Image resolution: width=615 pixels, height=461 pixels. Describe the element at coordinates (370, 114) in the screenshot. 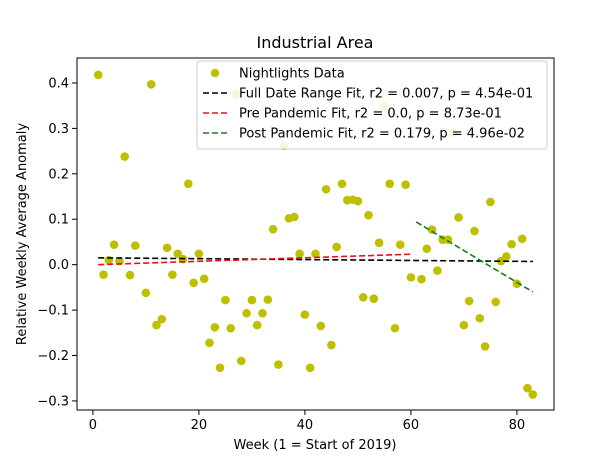

I see `legend-label: Pre Pandemic Fit, r2 = 0.0, p = 8.73e-01` at that location.